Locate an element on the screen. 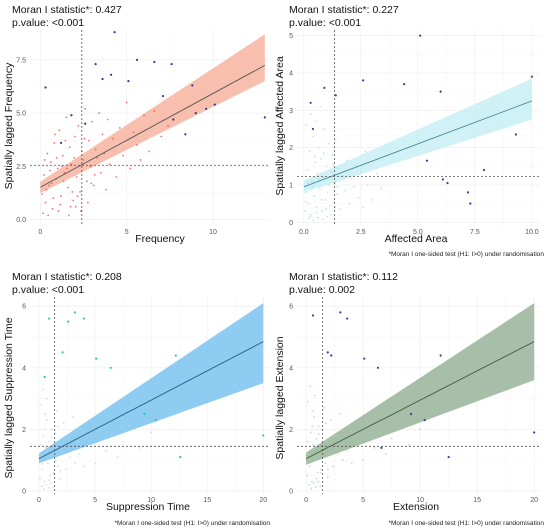 The height and width of the screenshot is (532, 550). y-tick-label: 4 is located at coordinates (291, 73).